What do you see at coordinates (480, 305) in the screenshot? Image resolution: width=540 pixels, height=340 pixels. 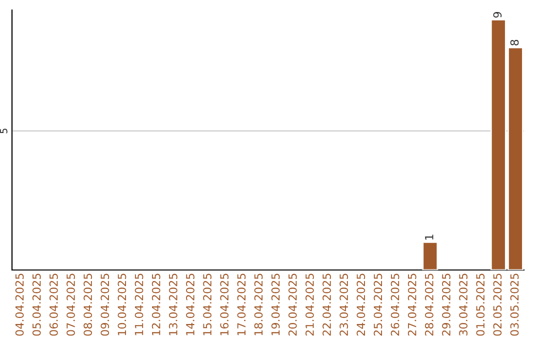 I see `x-tick-label: 01.05.2025` at bounding box center [480, 305].